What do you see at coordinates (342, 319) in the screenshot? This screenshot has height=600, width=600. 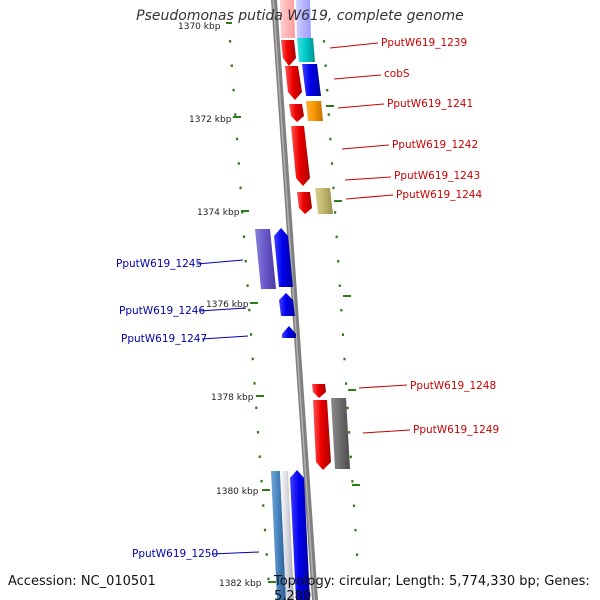 I see `right-tick-guide` at bounding box center [342, 319].